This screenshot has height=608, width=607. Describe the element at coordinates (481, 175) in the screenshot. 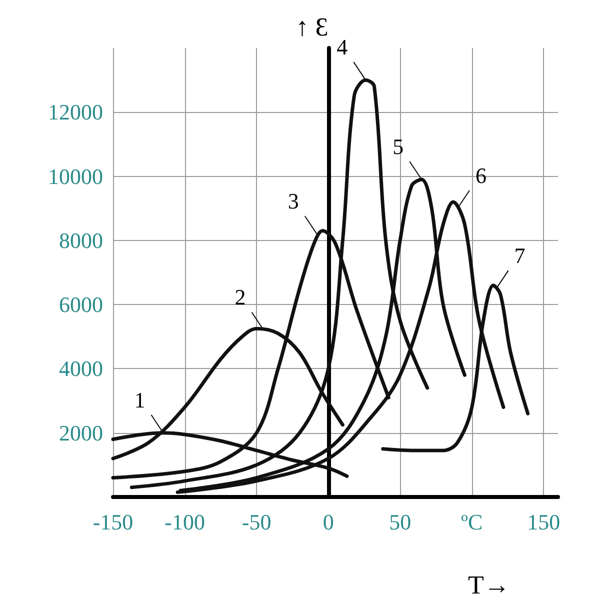

I see `annotation: 6` at that location.